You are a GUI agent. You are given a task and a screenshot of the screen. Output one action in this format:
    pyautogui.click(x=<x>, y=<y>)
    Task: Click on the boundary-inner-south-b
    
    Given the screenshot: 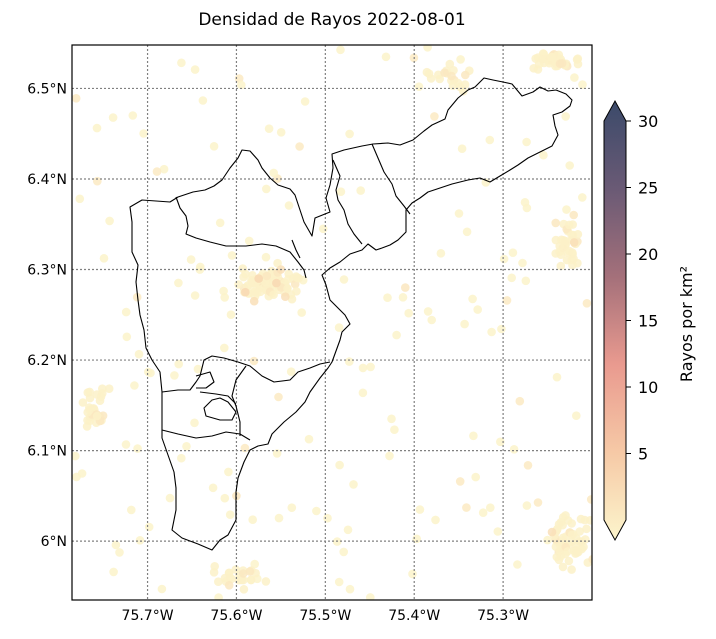 What is the action you would take?
    pyautogui.click(x=205, y=380)
    